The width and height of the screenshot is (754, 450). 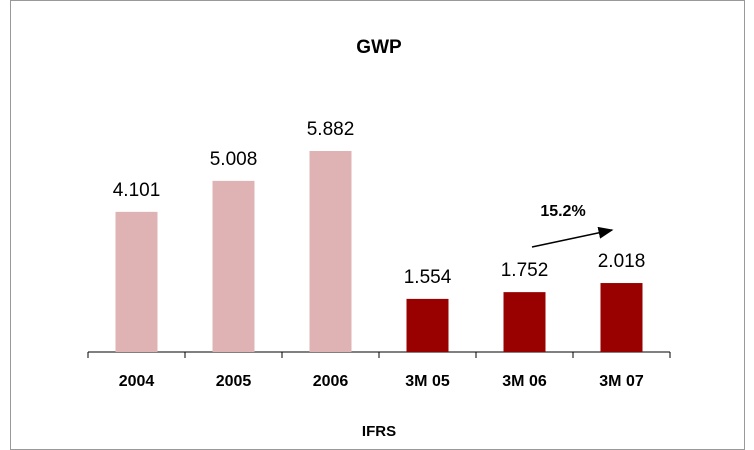 I want to click on annotation: 15.2%, so click(x=562, y=211).